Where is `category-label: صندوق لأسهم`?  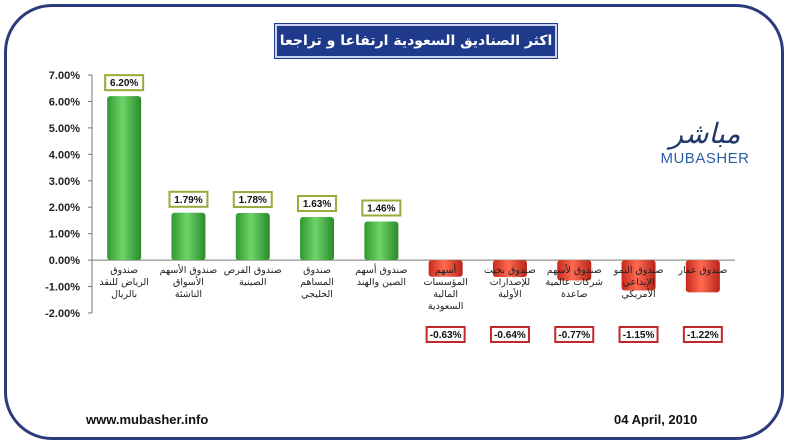 category-label: صندوق لأسهم is located at coordinates (574, 270).